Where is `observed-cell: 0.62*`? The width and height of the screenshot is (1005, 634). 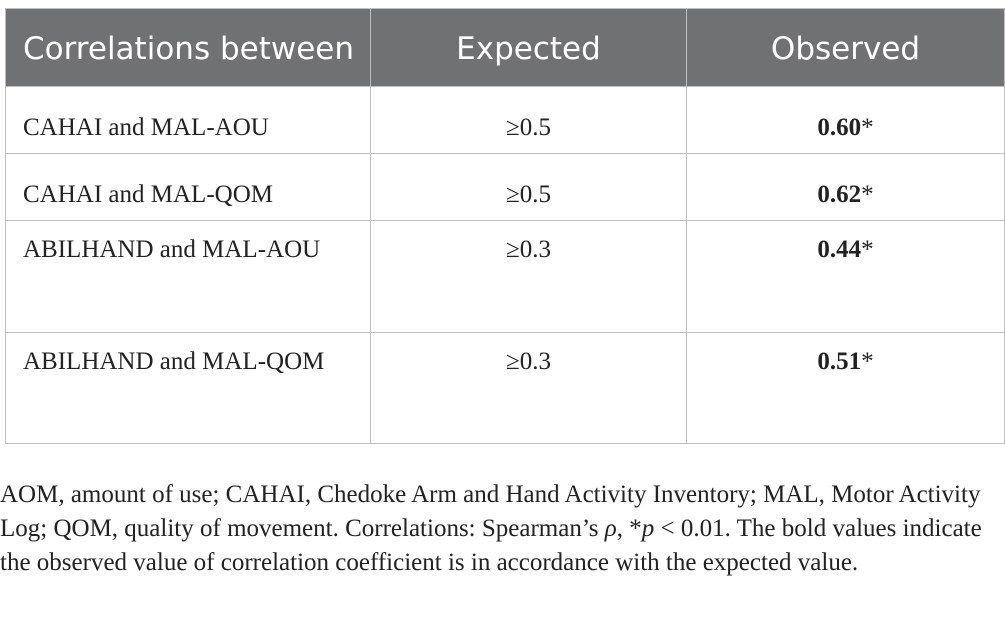 observed-cell: 0.62* is located at coordinates (845, 187).